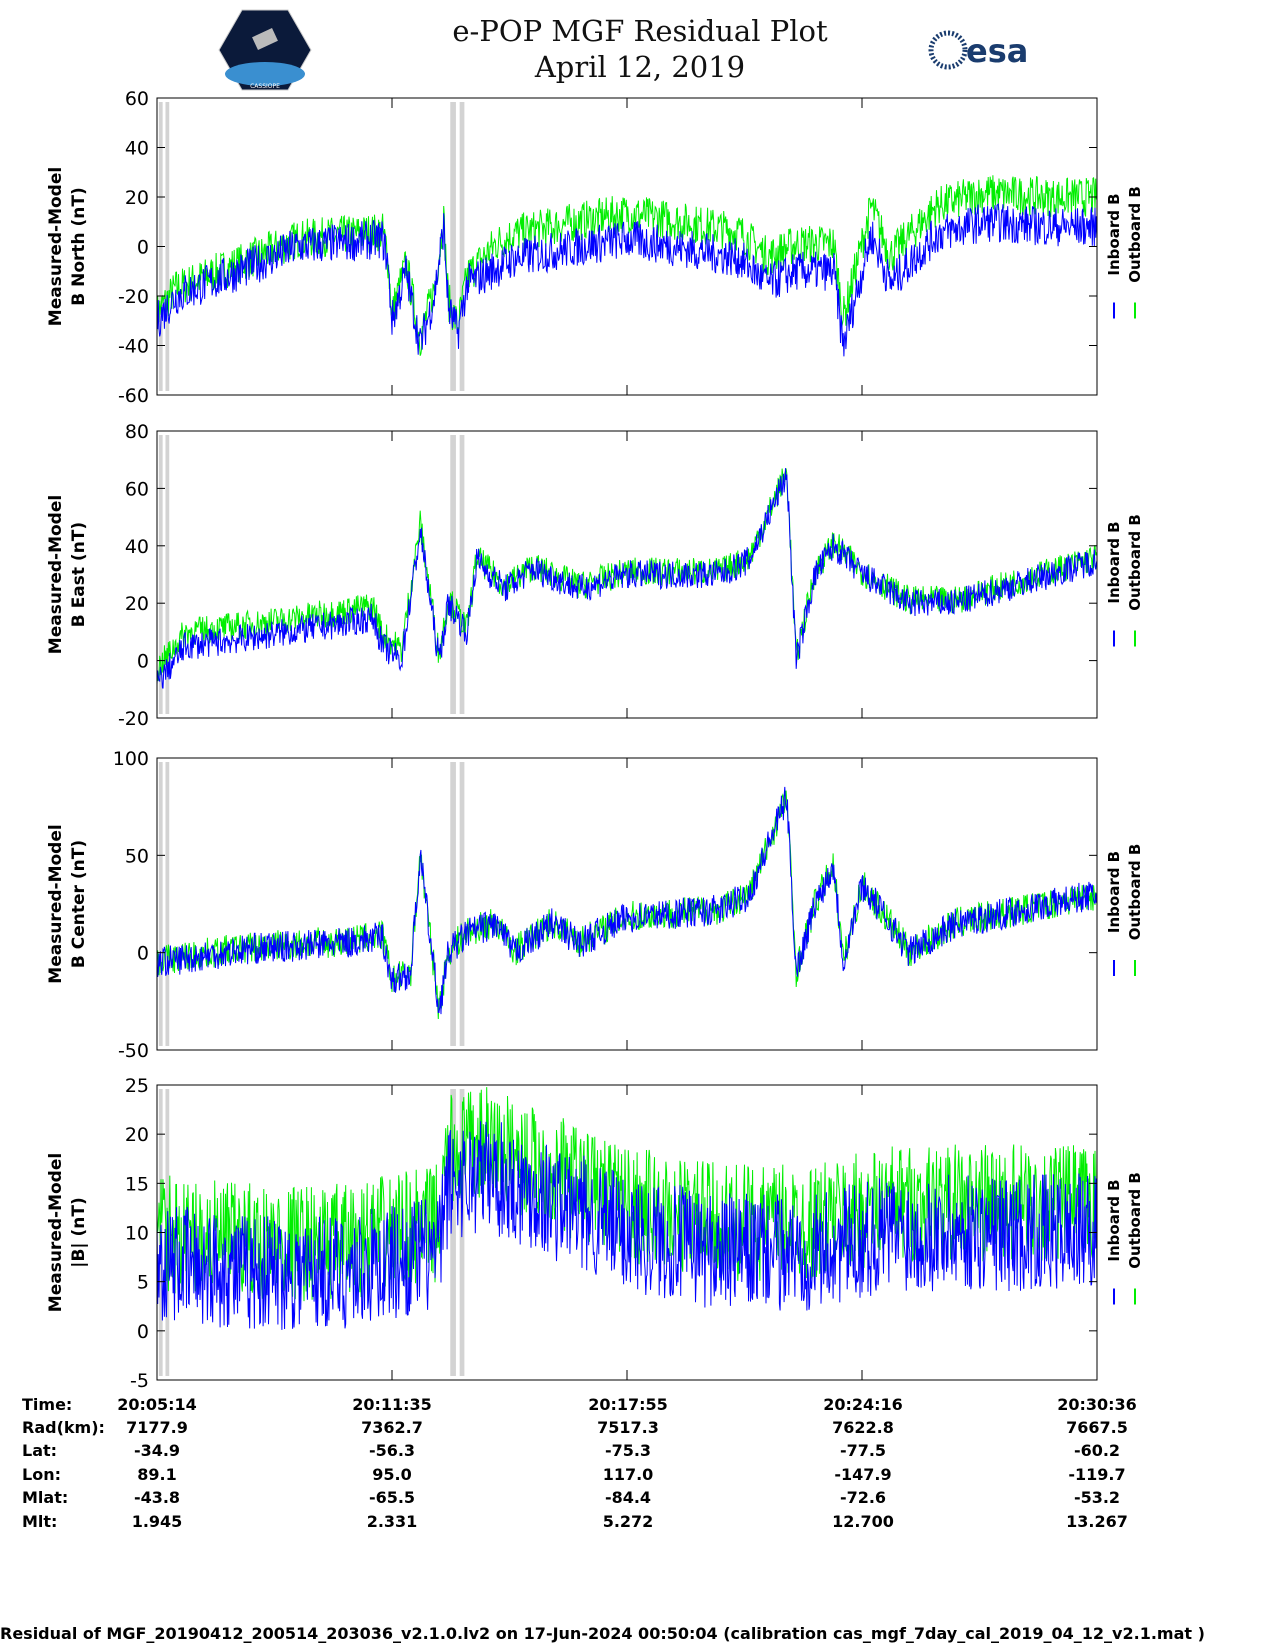 This screenshot has width=1275, height=1650. I want to click on y-tick-label: 80, so click(137, 432).